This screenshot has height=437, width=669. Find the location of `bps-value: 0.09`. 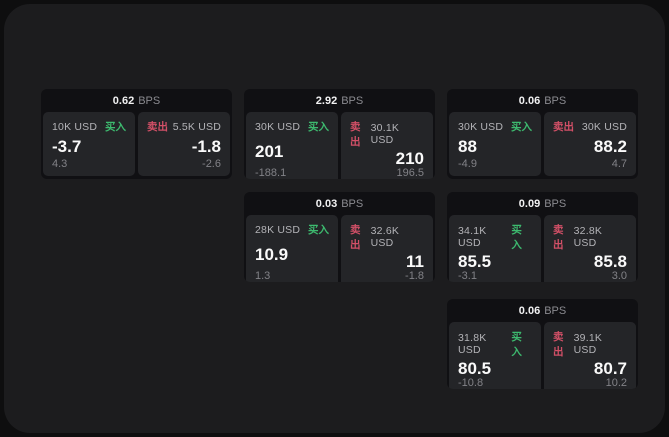

bps-value: 0.09 is located at coordinates (529, 203).